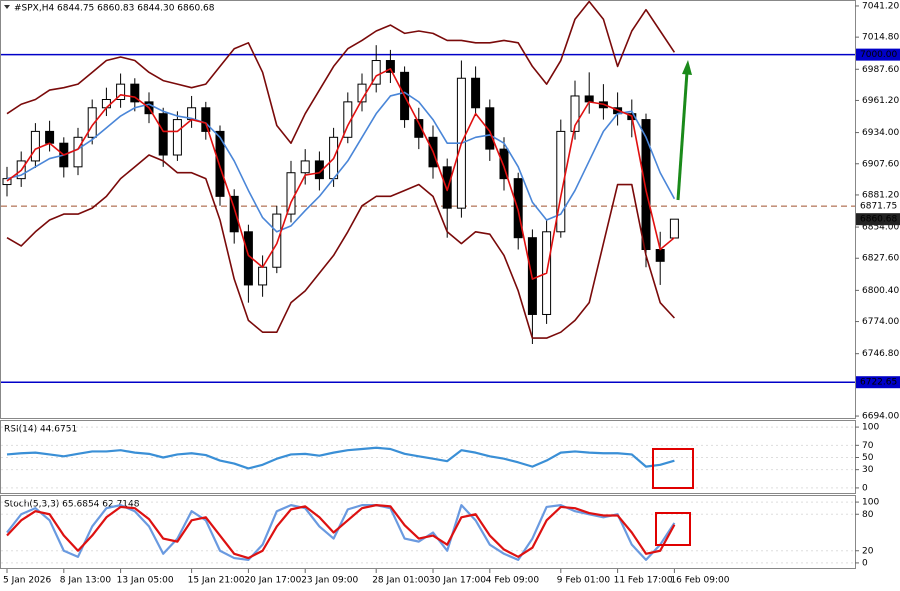 This screenshot has width=900, height=591. I want to click on x-tick-label: 9 Feb 01:00, so click(584, 581).